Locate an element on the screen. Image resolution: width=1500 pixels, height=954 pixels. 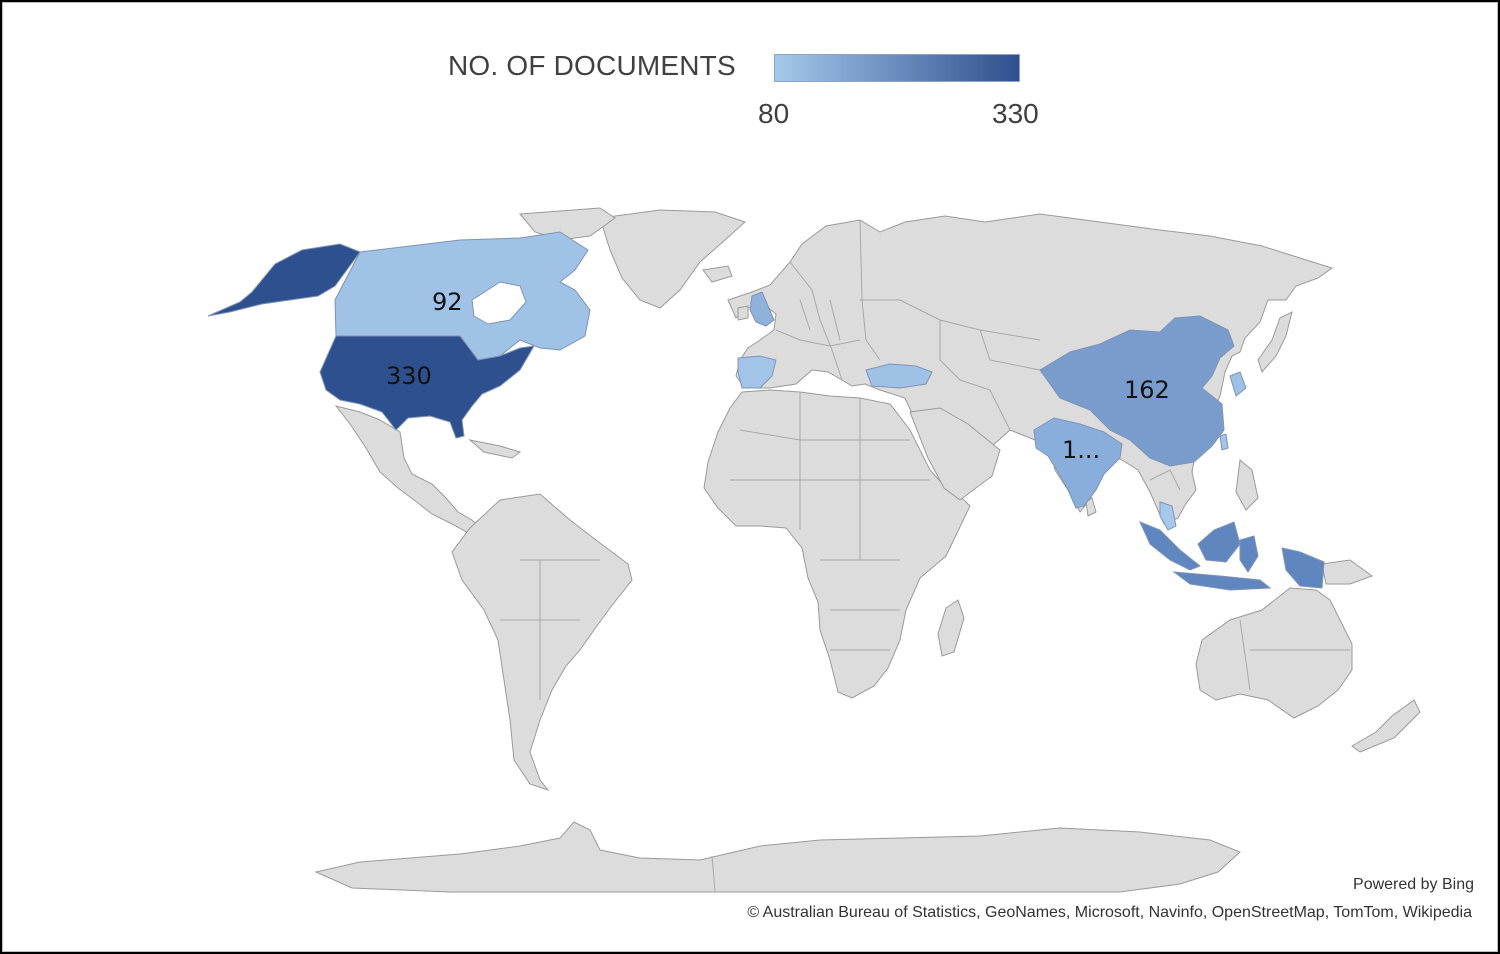
legend-max-label: 330 is located at coordinates (1015, 113).